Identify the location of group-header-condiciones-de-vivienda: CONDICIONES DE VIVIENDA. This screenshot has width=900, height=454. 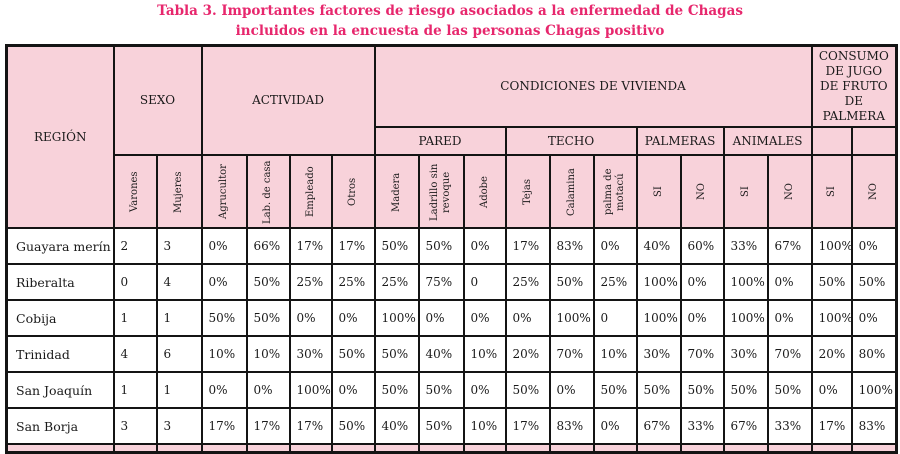
(593, 86).